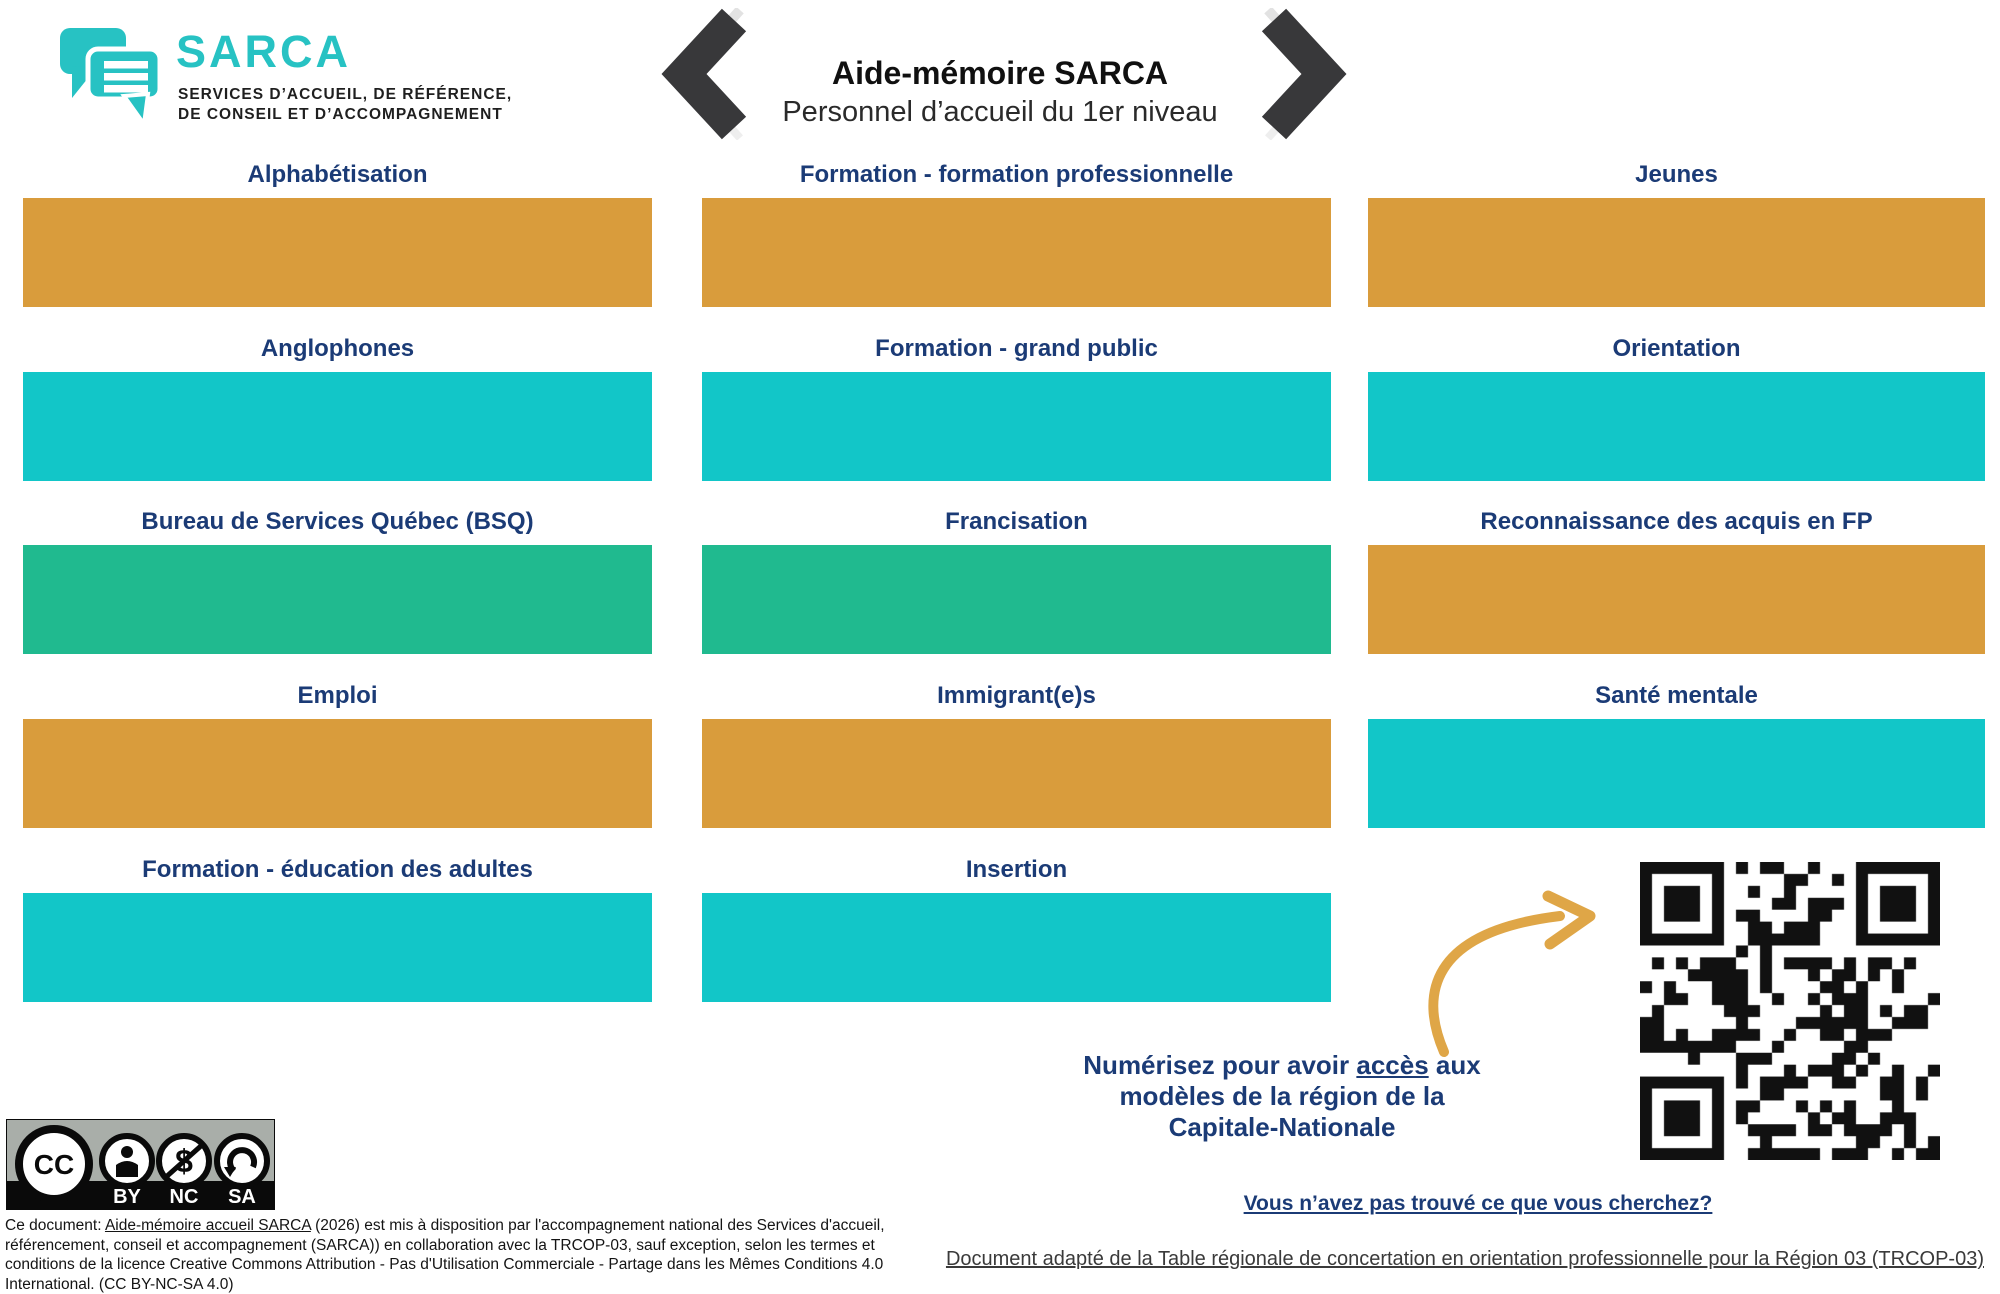 This screenshot has width=2000, height=1294. Describe the element at coordinates (55, 1225) in the screenshot. I see `license-pre: Ce document:` at that location.